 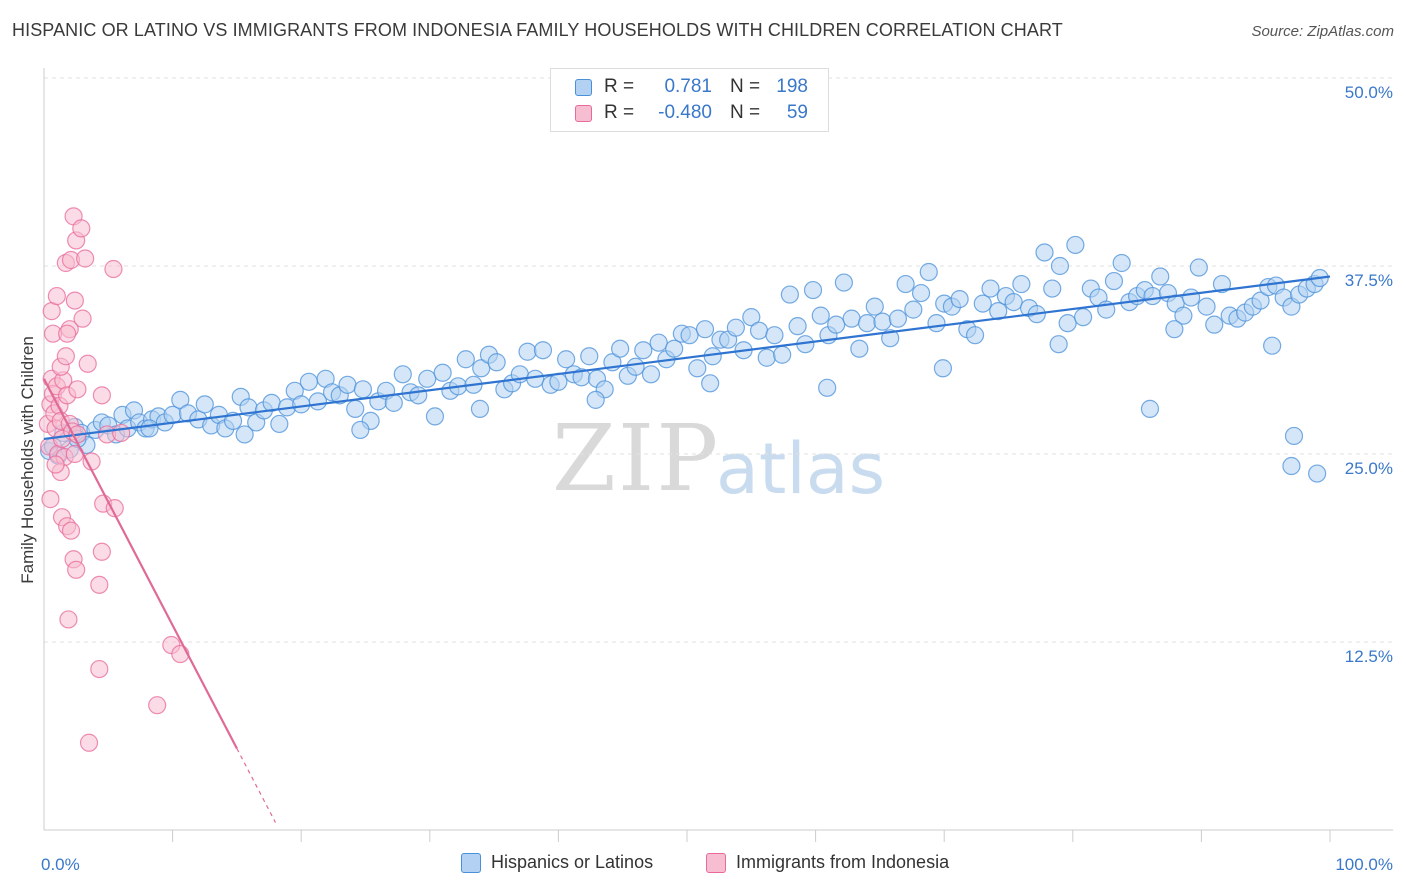 I want to click on legend-item-indonesia: Immigrants from Indonesia, so click(x=827, y=862).